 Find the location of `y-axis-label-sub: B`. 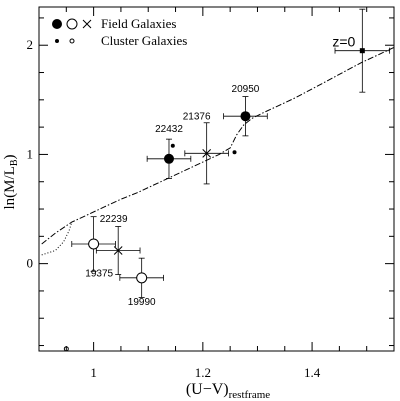

y-axis-label-sub: B is located at coordinates (14, 162).